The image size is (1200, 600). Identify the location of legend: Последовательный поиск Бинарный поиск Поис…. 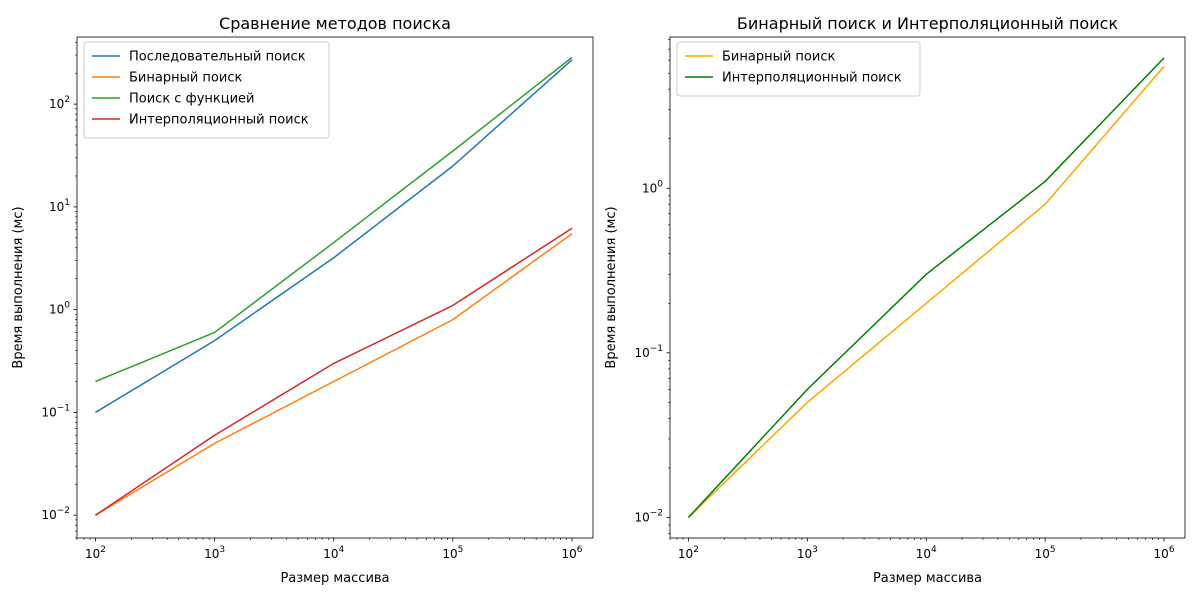
(206, 90).